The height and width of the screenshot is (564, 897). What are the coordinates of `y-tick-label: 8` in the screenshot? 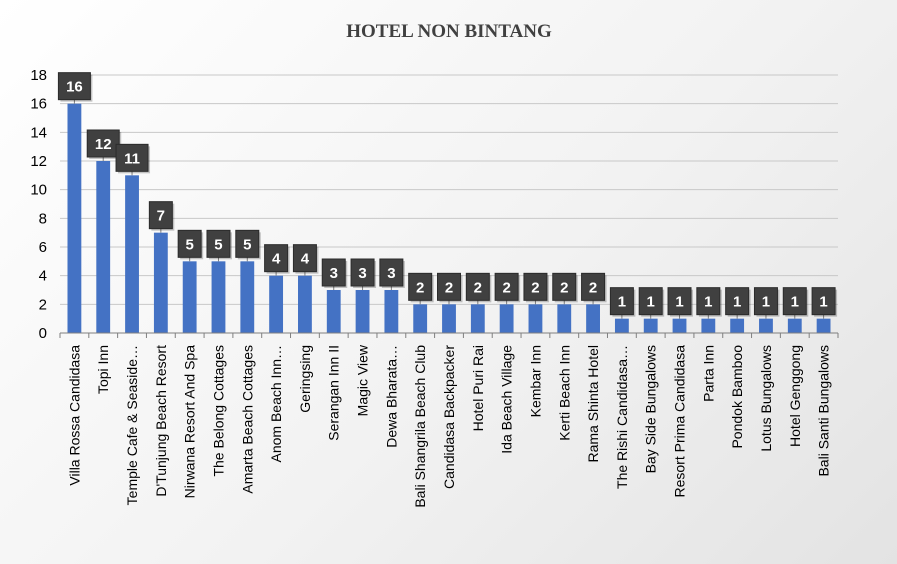 It's located at (43, 218).